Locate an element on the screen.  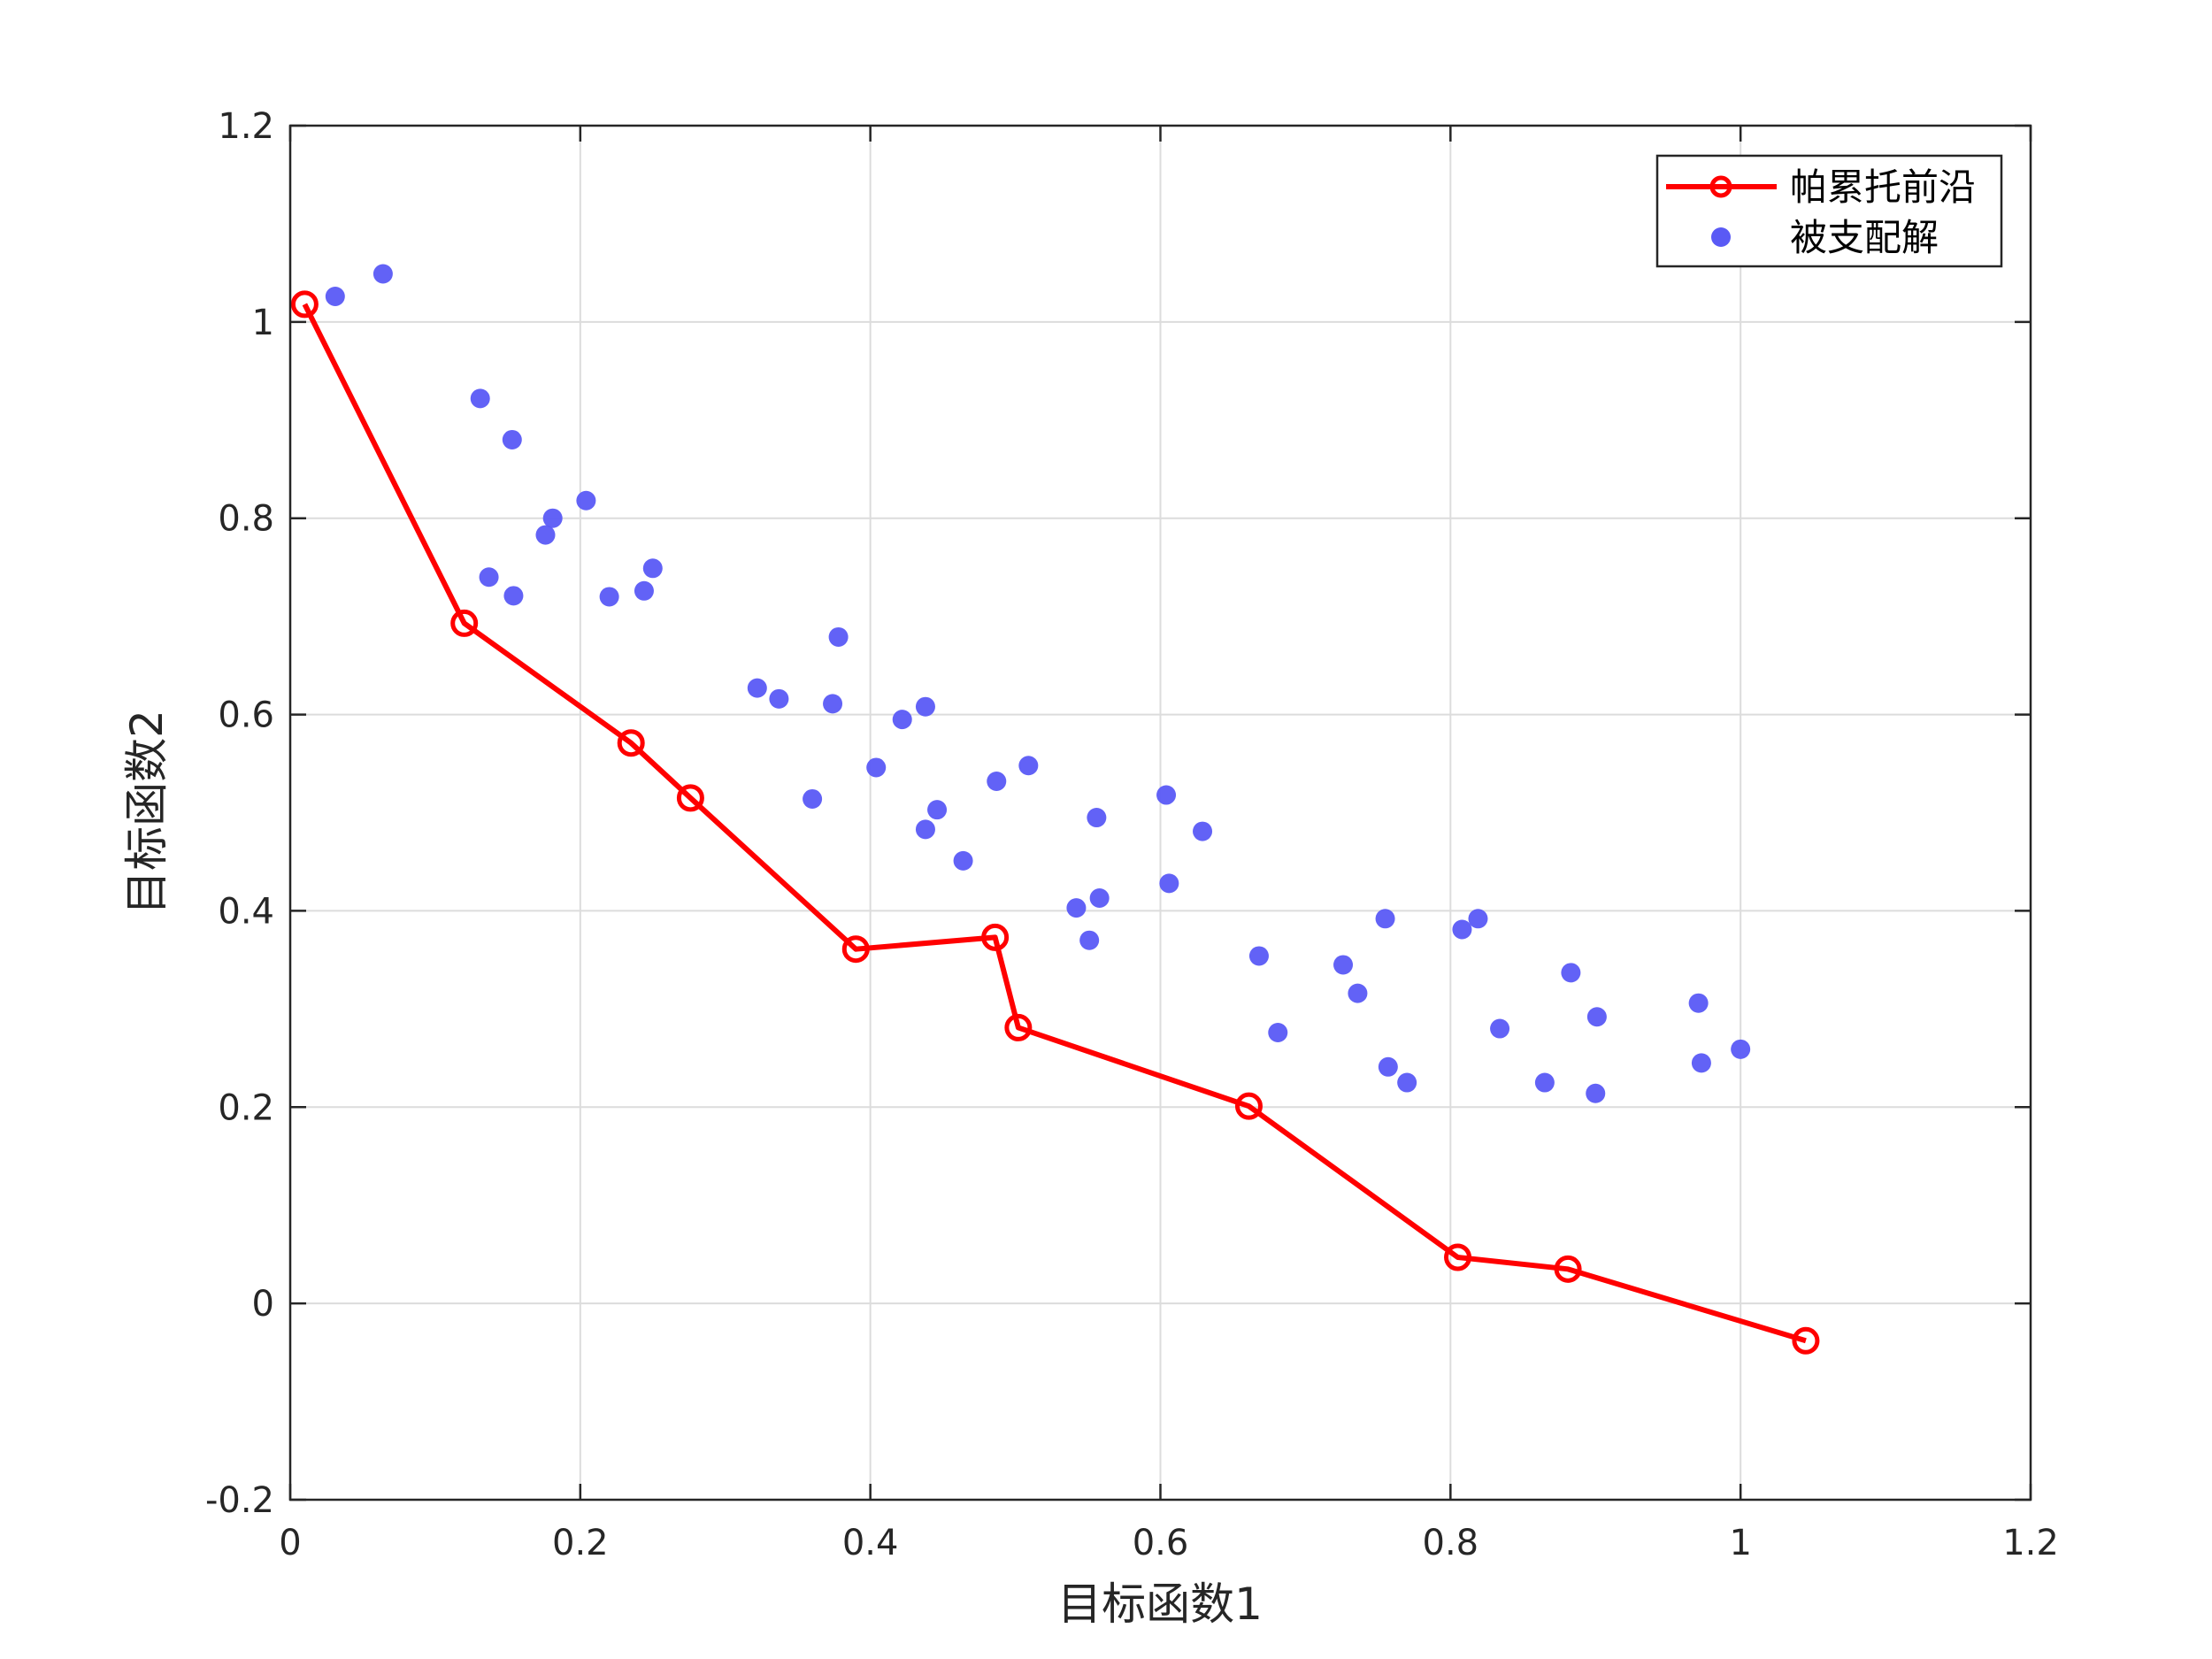
x-tick-label: 0 is located at coordinates (290, 1543).